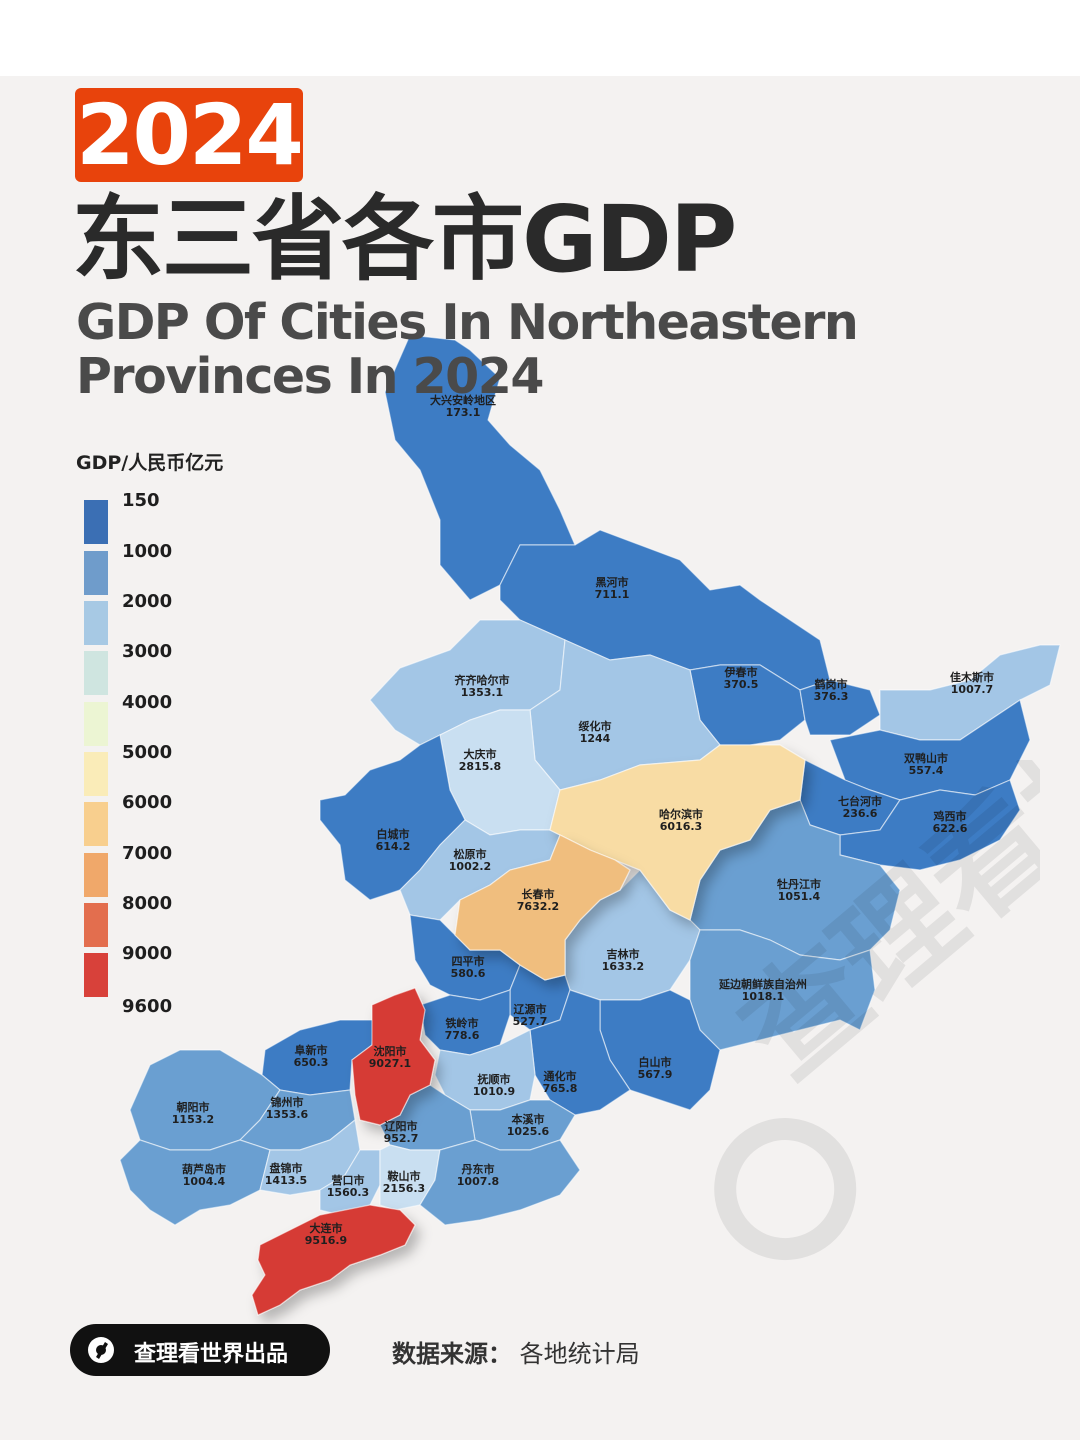 The width and height of the screenshot is (1080, 1440). I want to click on city-name: 延边朝鲜族自治州, so click(762, 984).